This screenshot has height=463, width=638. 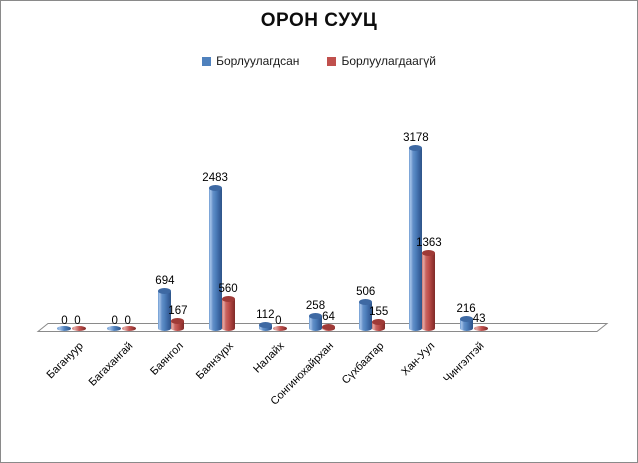 I want to click on value-label: 155, so click(x=379, y=312).